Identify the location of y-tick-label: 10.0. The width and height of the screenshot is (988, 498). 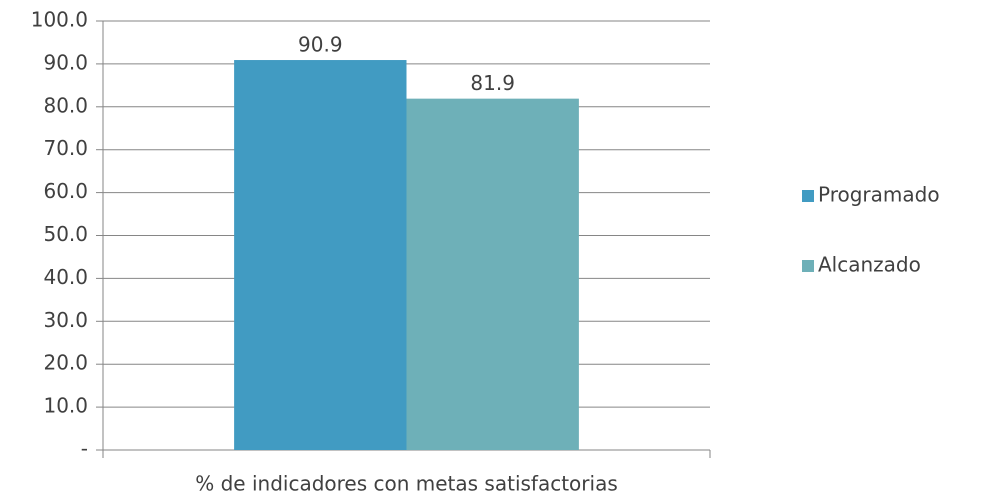
(65, 406).